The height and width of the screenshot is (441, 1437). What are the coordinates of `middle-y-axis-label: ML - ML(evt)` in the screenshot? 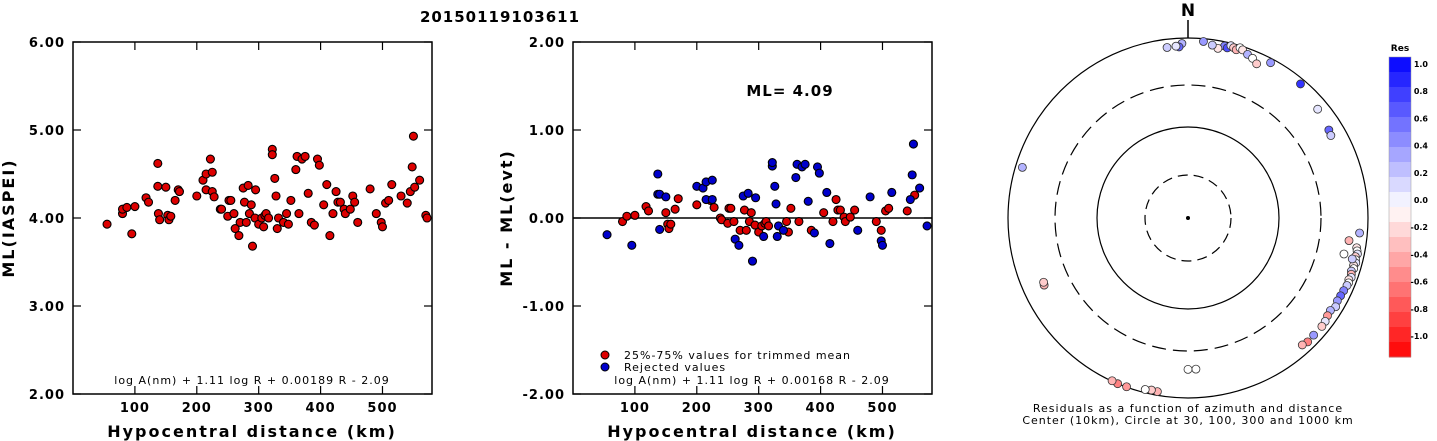 It's located at (506, 218).